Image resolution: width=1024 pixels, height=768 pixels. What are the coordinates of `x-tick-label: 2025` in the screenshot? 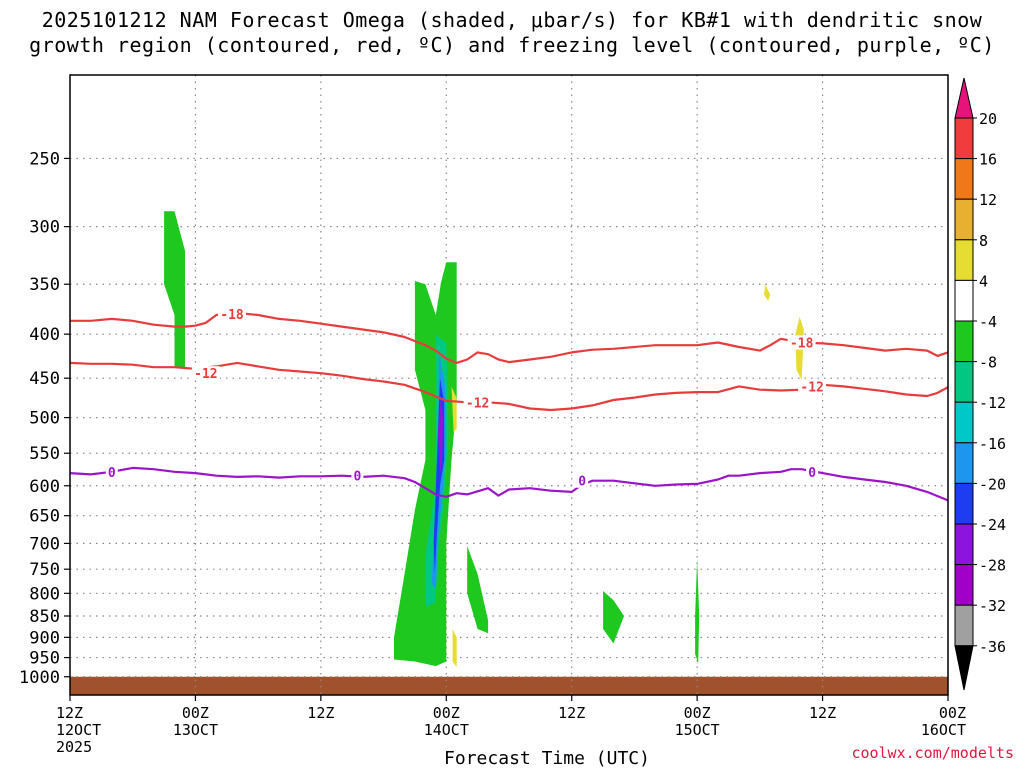 It's located at (74, 747).